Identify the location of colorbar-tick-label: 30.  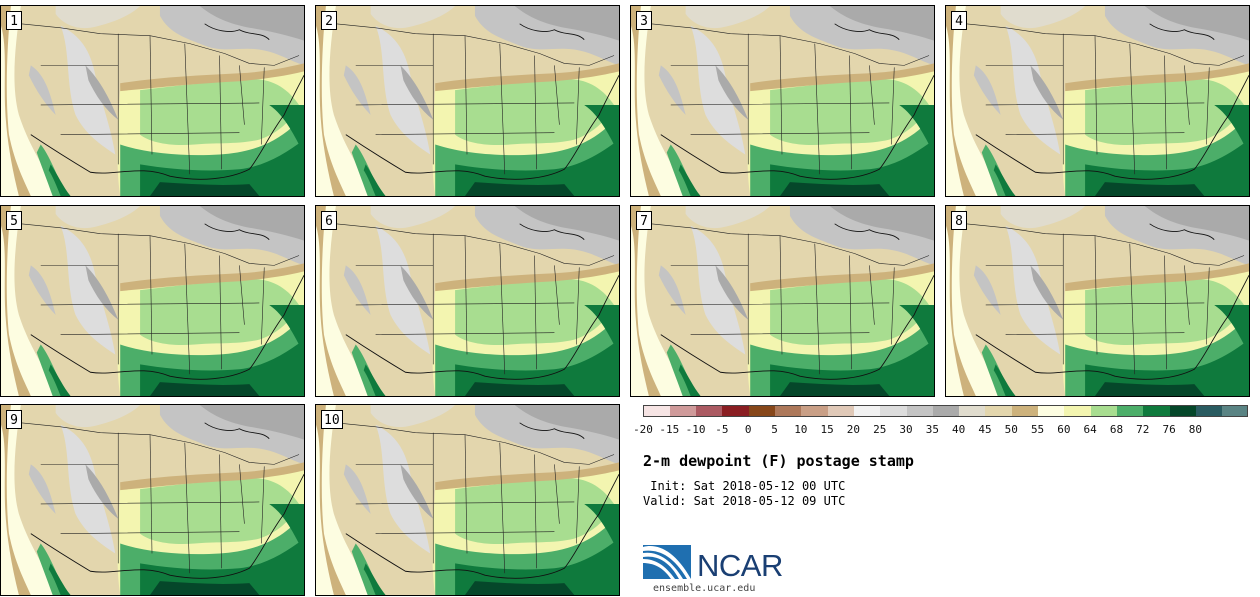
(906, 429).